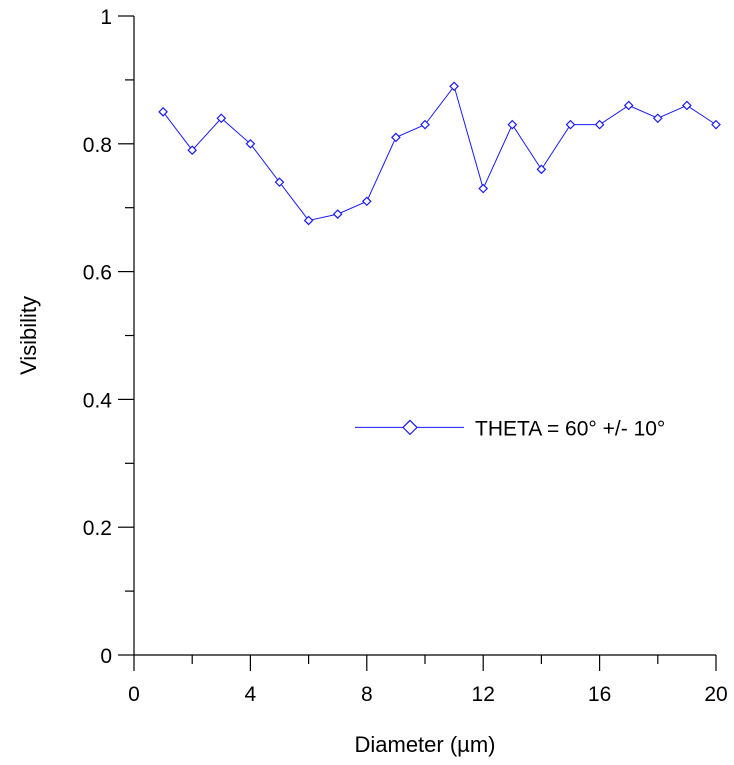  What do you see at coordinates (97, 273) in the screenshot?
I see `y-tick-label: 0.6` at bounding box center [97, 273].